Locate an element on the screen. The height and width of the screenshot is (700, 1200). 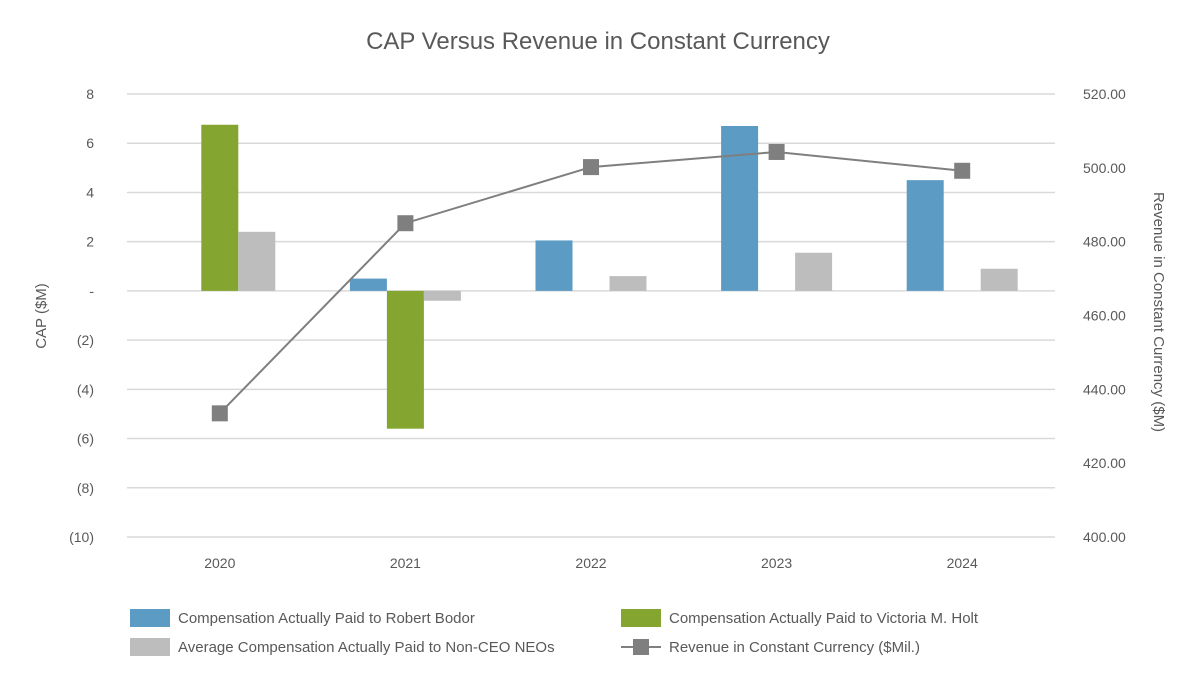
x-tick-label: 2020 is located at coordinates (219, 563).